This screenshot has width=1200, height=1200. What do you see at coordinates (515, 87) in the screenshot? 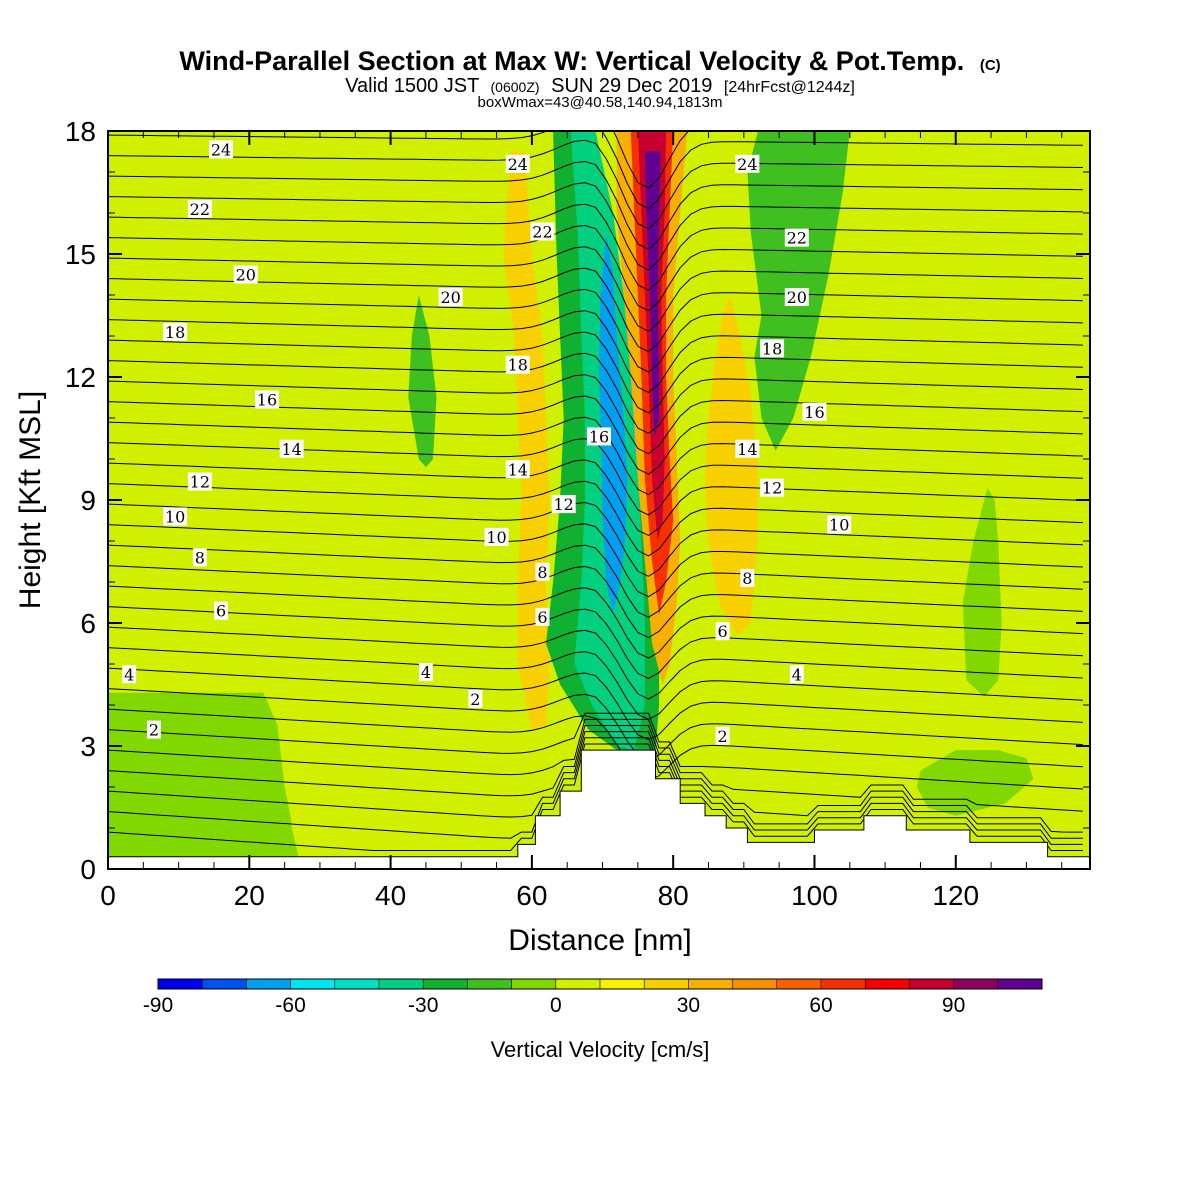
I see `subtitle-utc: (0600Z)` at bounding box center [515, 87].